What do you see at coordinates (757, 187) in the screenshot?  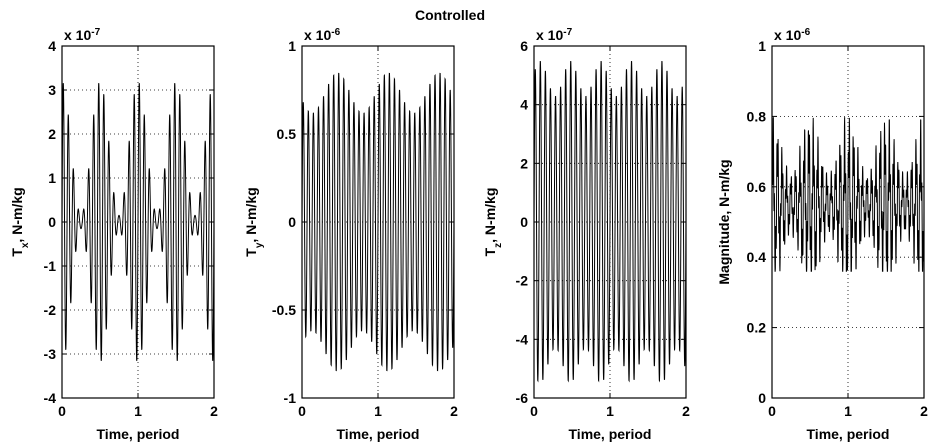 I see `y-tick-label: 0.6` at bounding box center [757, 187].